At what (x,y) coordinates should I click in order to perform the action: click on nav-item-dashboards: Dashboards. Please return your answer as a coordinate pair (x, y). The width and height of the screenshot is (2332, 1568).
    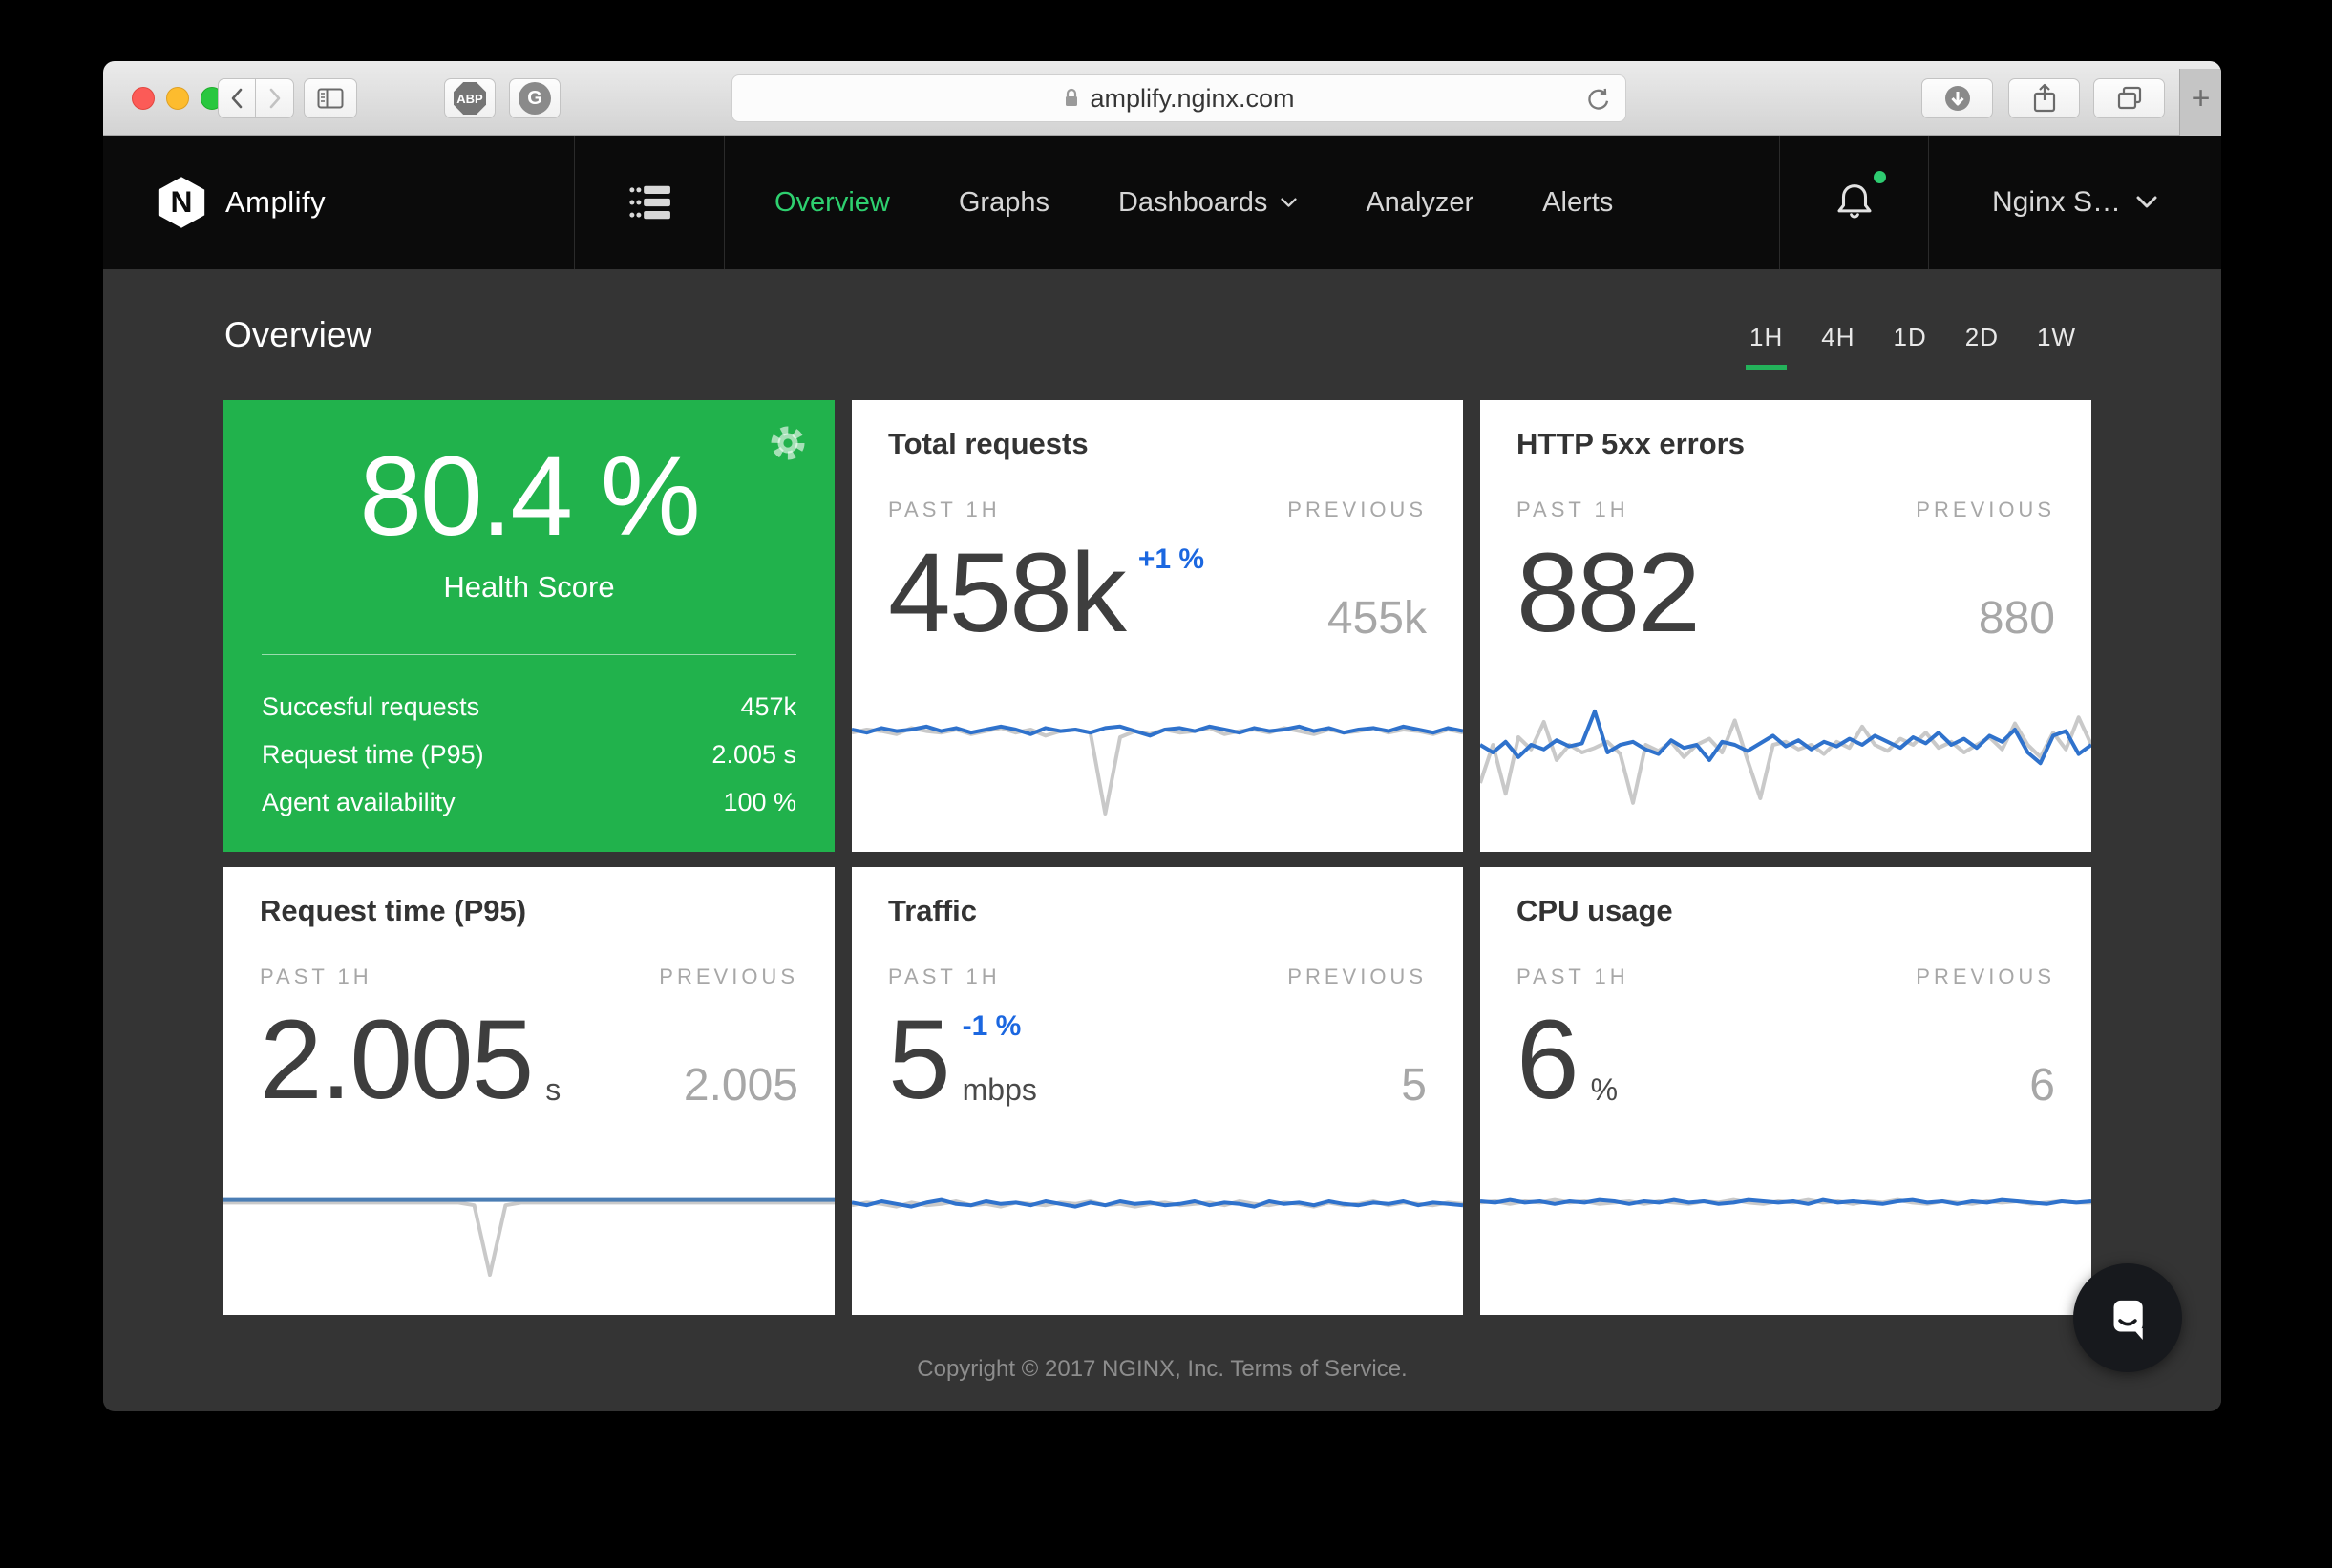
    Looking at the image, I should click on (1208, 203).